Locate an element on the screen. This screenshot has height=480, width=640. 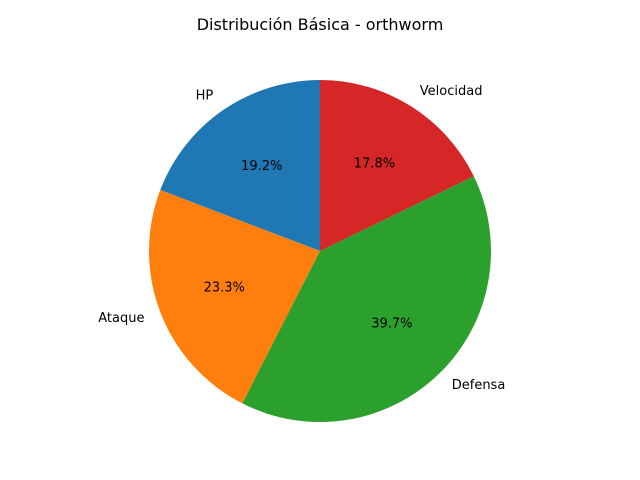
pie-slice-hp is located at coordinates (240, 165).